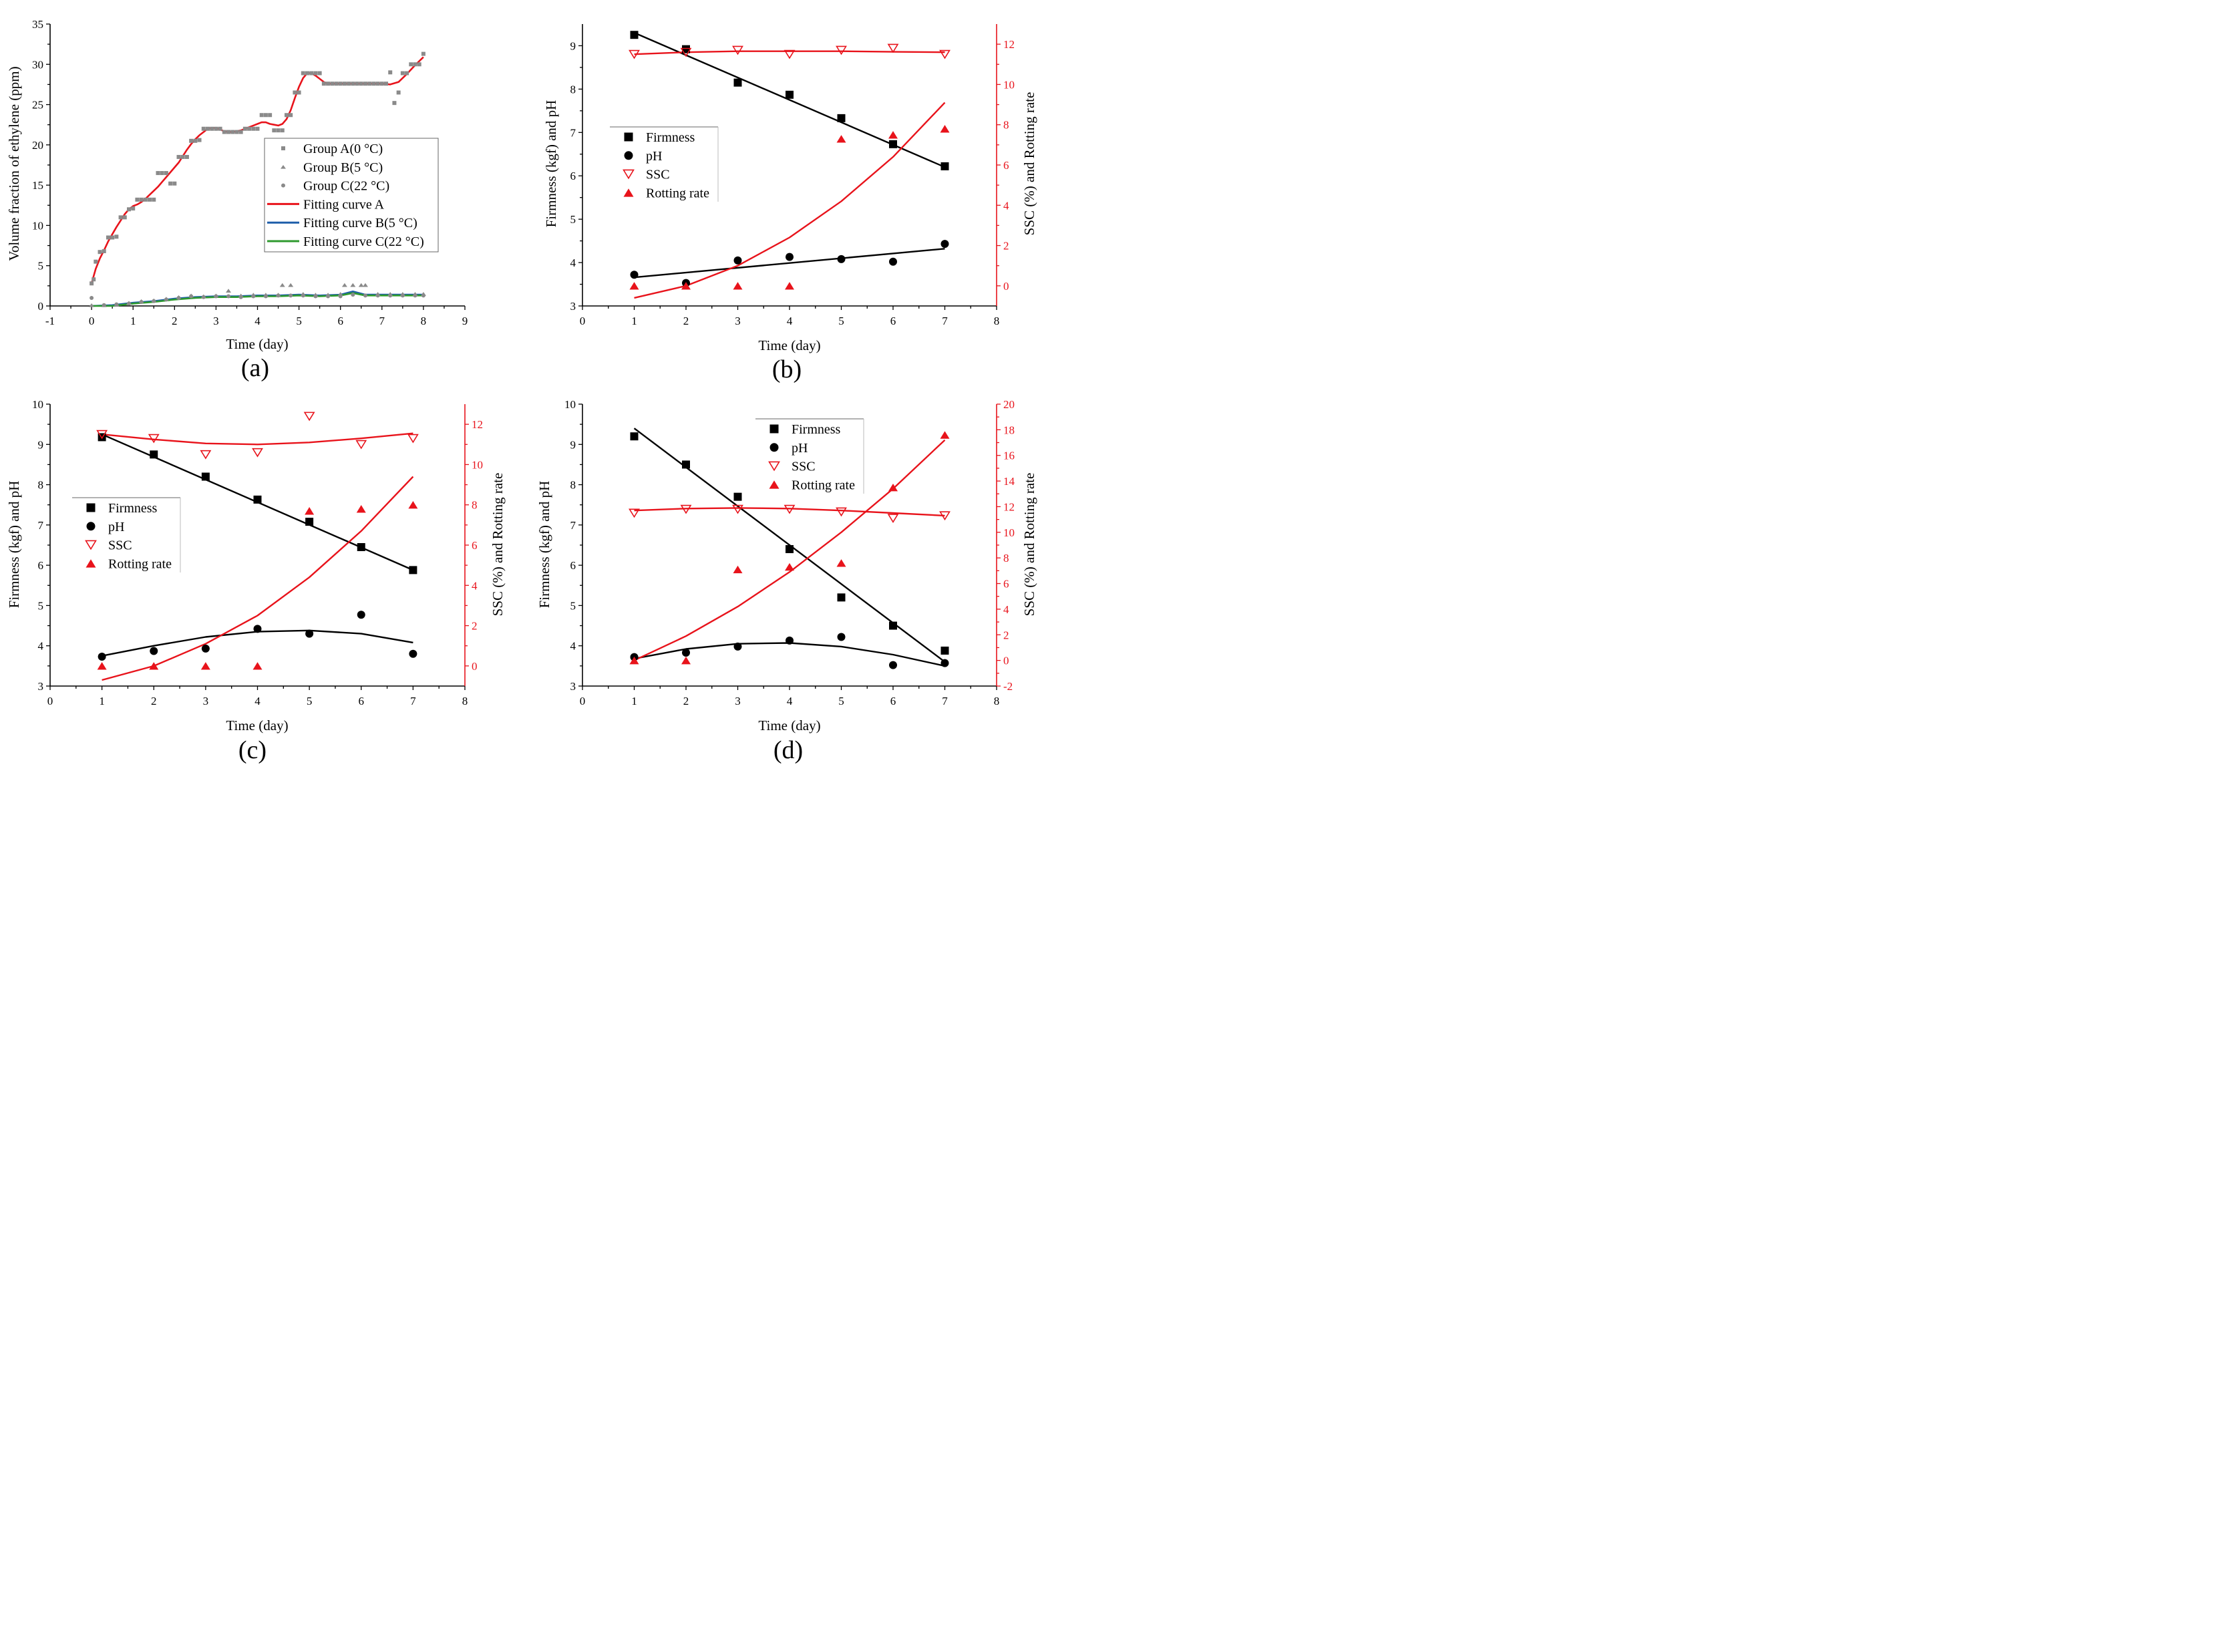 This screenshot has width=2237, height=1652. What do you see at coordinates (257, 643) in the screenshot?
I see `series-line` at bounding box center [257, 643].